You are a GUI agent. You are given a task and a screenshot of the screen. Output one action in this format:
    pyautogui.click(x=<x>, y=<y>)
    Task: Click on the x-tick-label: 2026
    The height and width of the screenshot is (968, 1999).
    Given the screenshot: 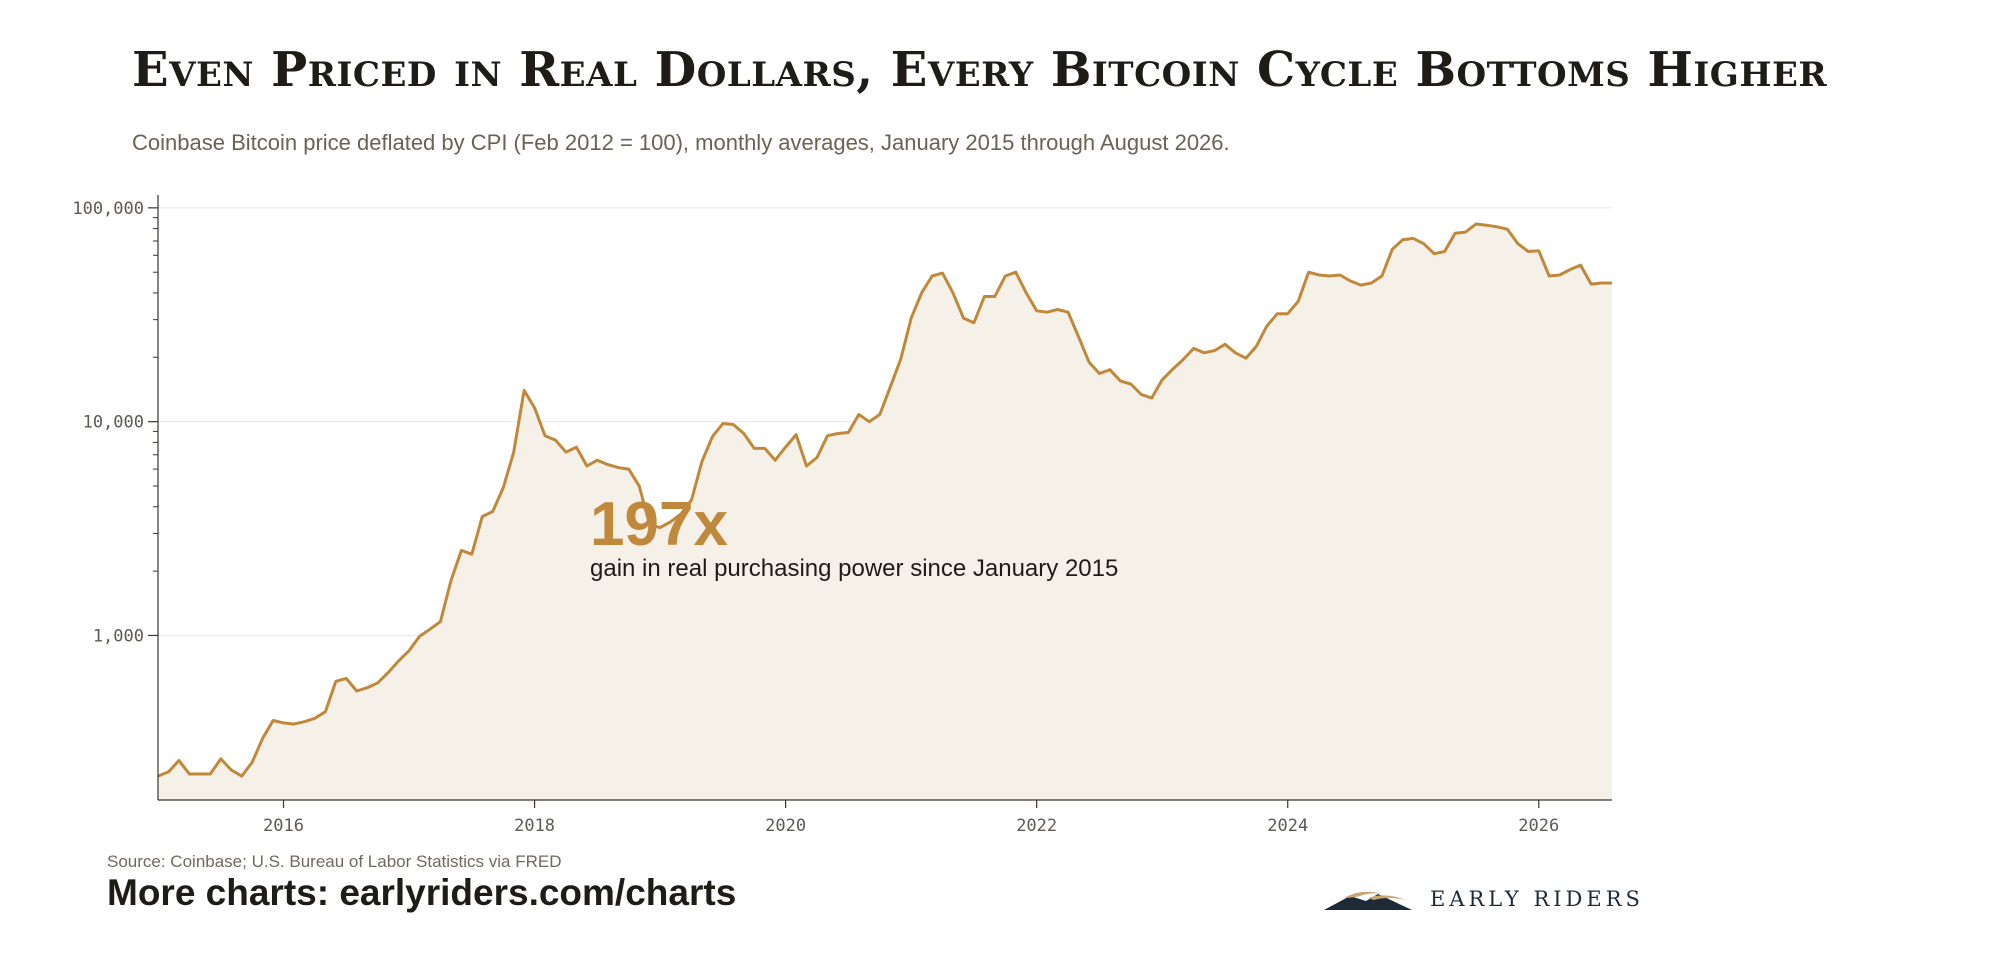 What is the action you would take?
    pyautogui.click(x=1538, y=826)
    